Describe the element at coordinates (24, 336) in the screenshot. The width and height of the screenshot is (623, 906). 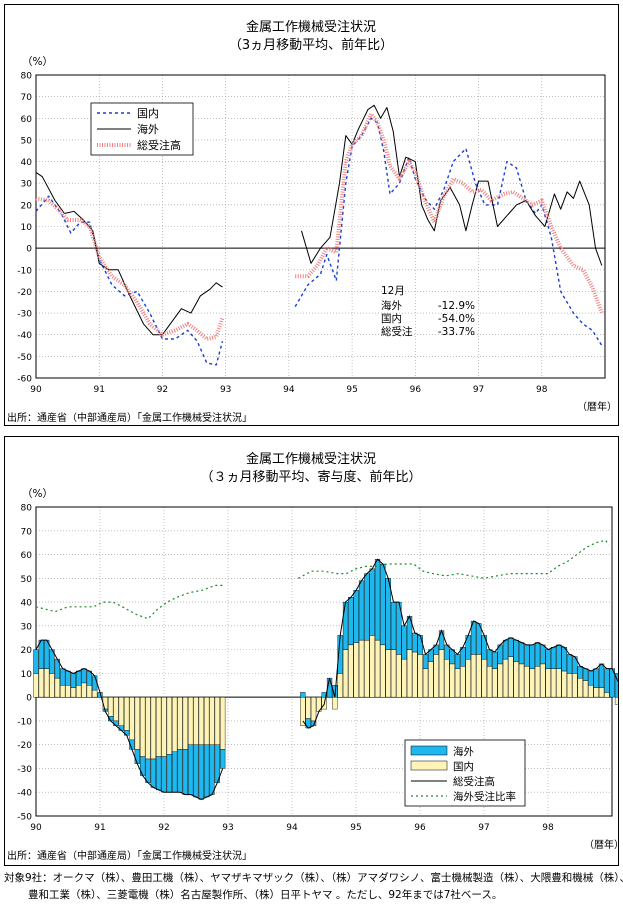
I see `y-tick-label: -40` at that location.